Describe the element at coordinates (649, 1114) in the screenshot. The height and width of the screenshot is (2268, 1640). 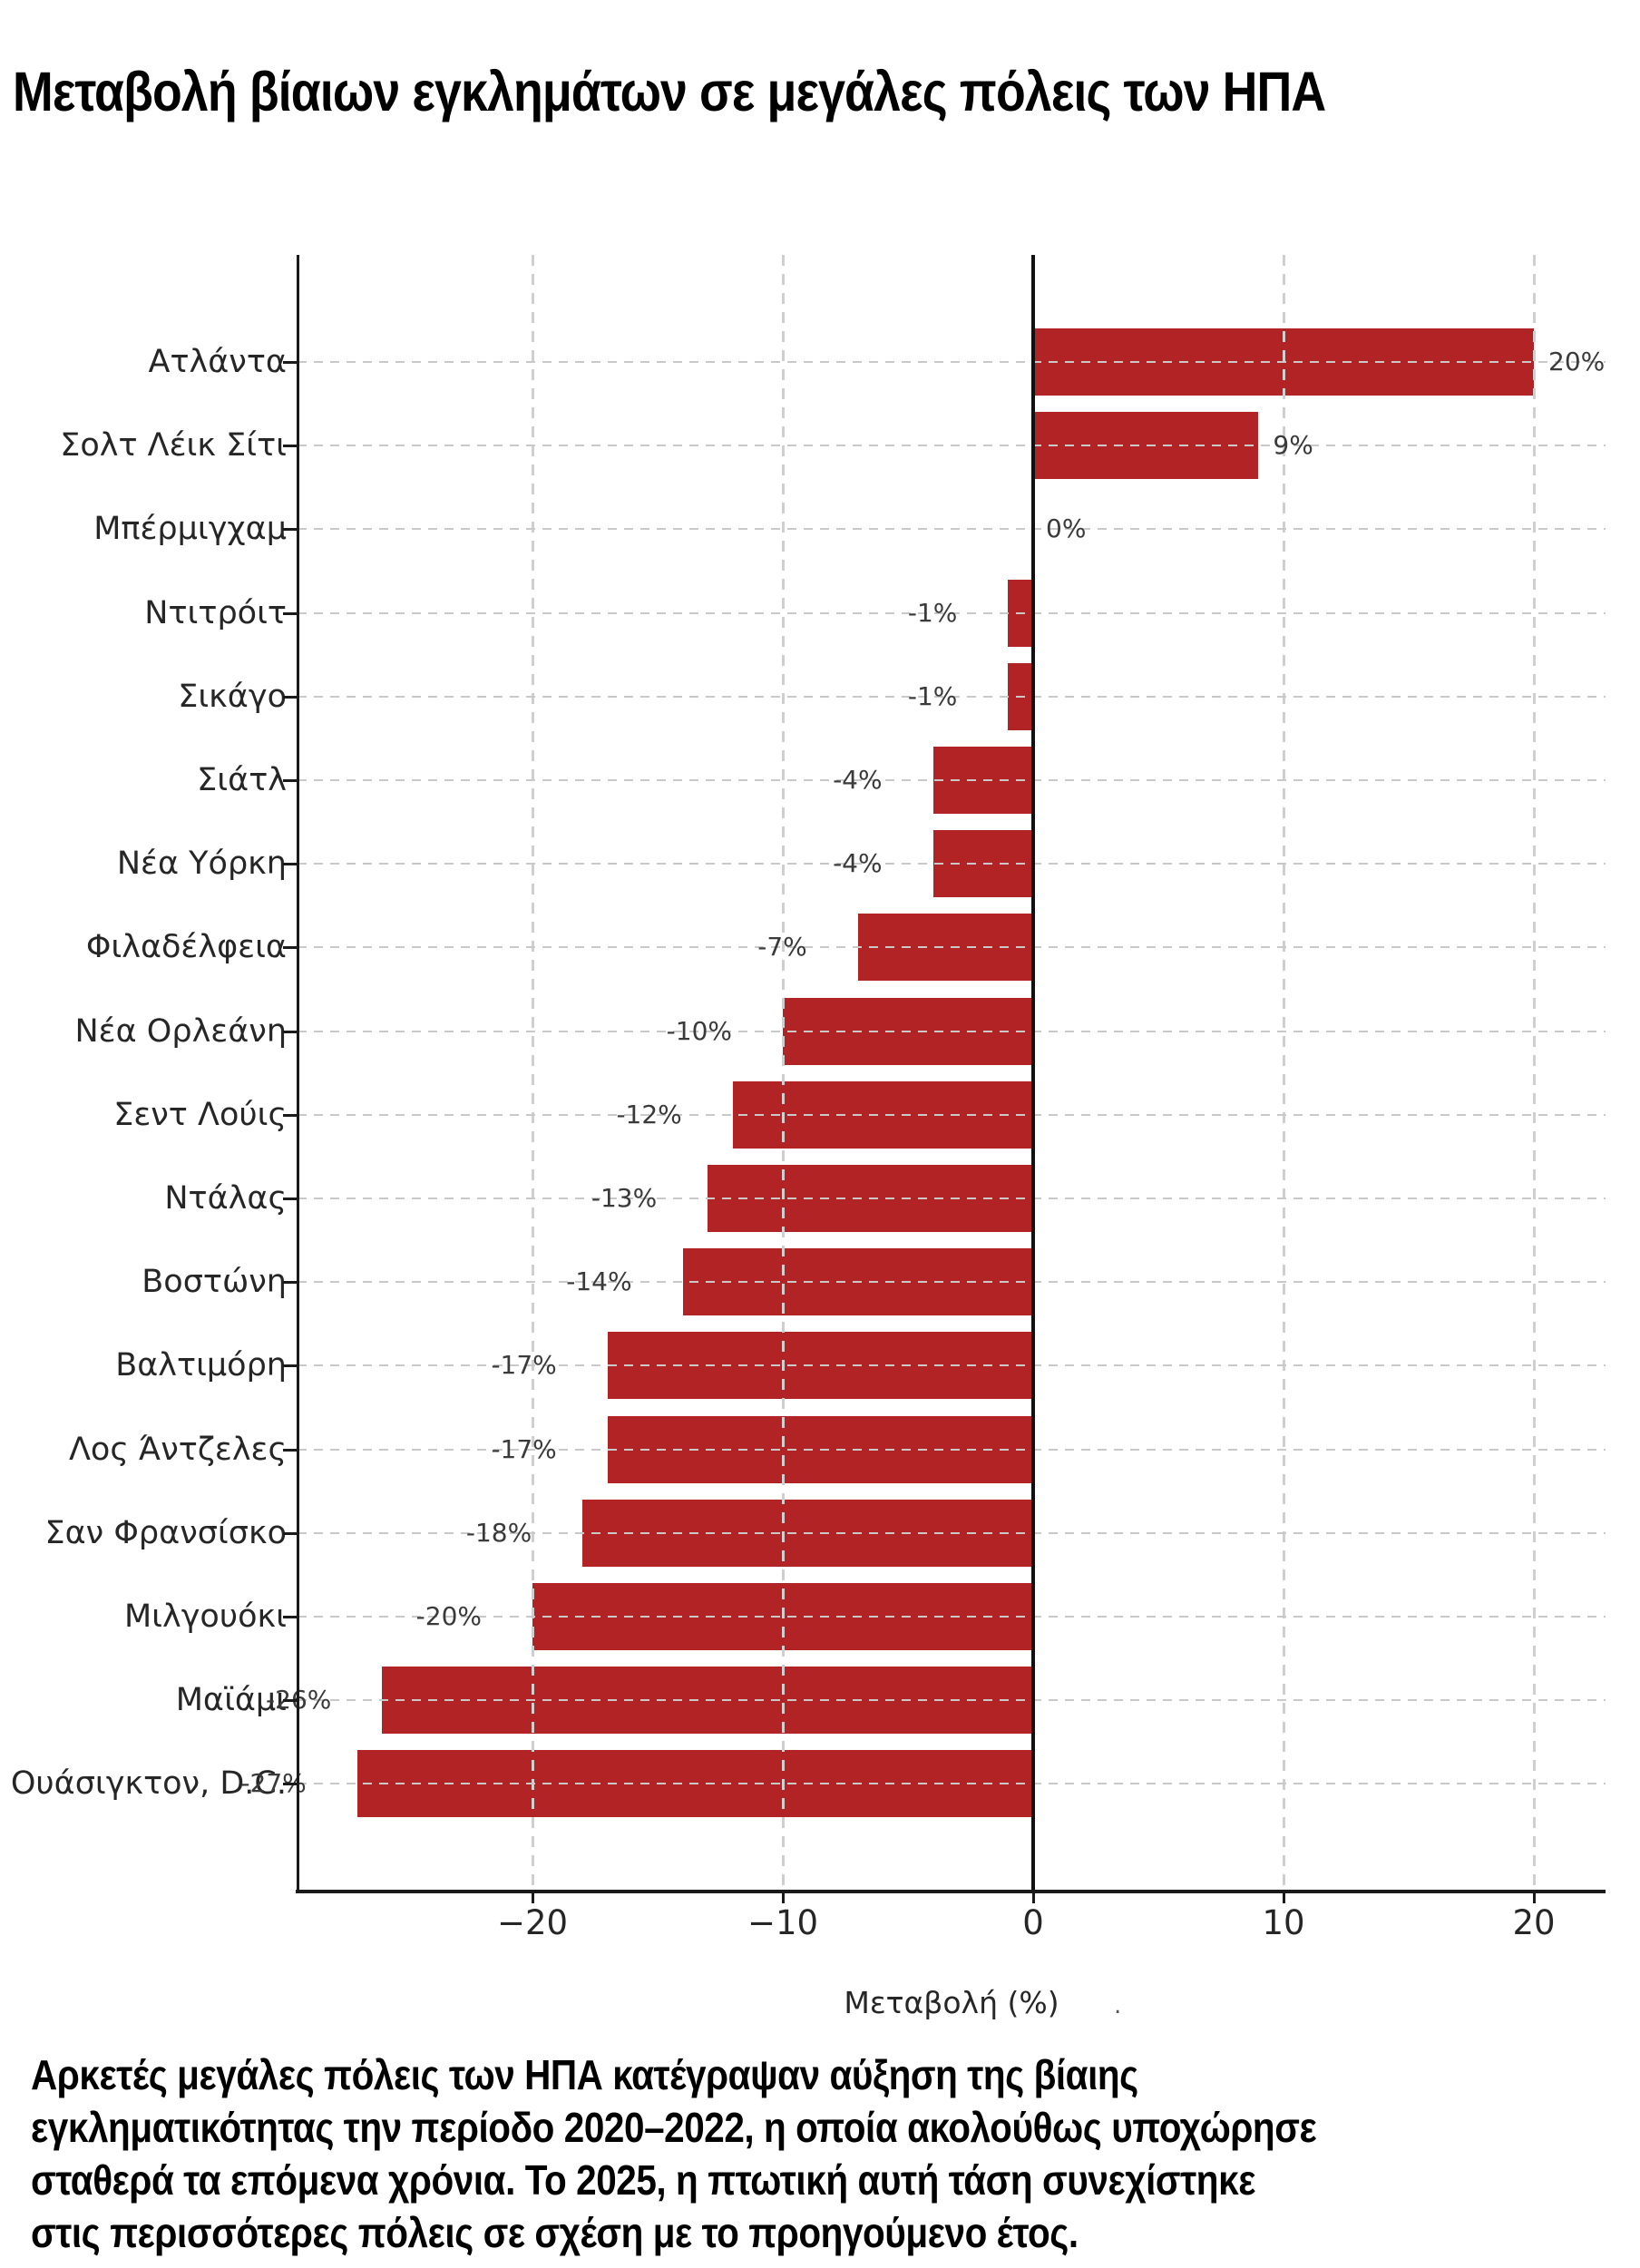
I see `value-label: -12%` at that location.